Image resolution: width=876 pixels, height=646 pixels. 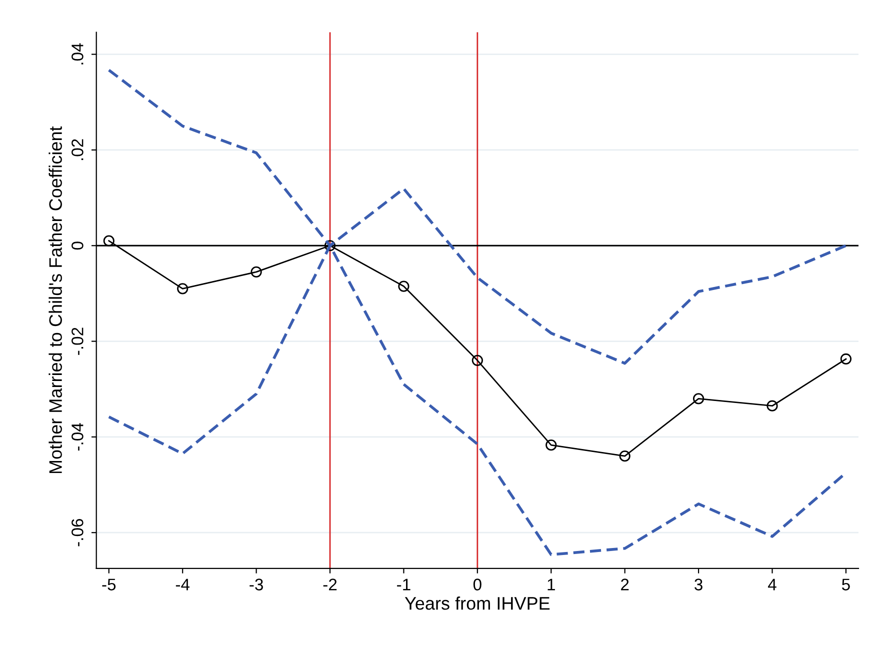 I want to click on y-tick-label: .04, so click(x=78, y=53).